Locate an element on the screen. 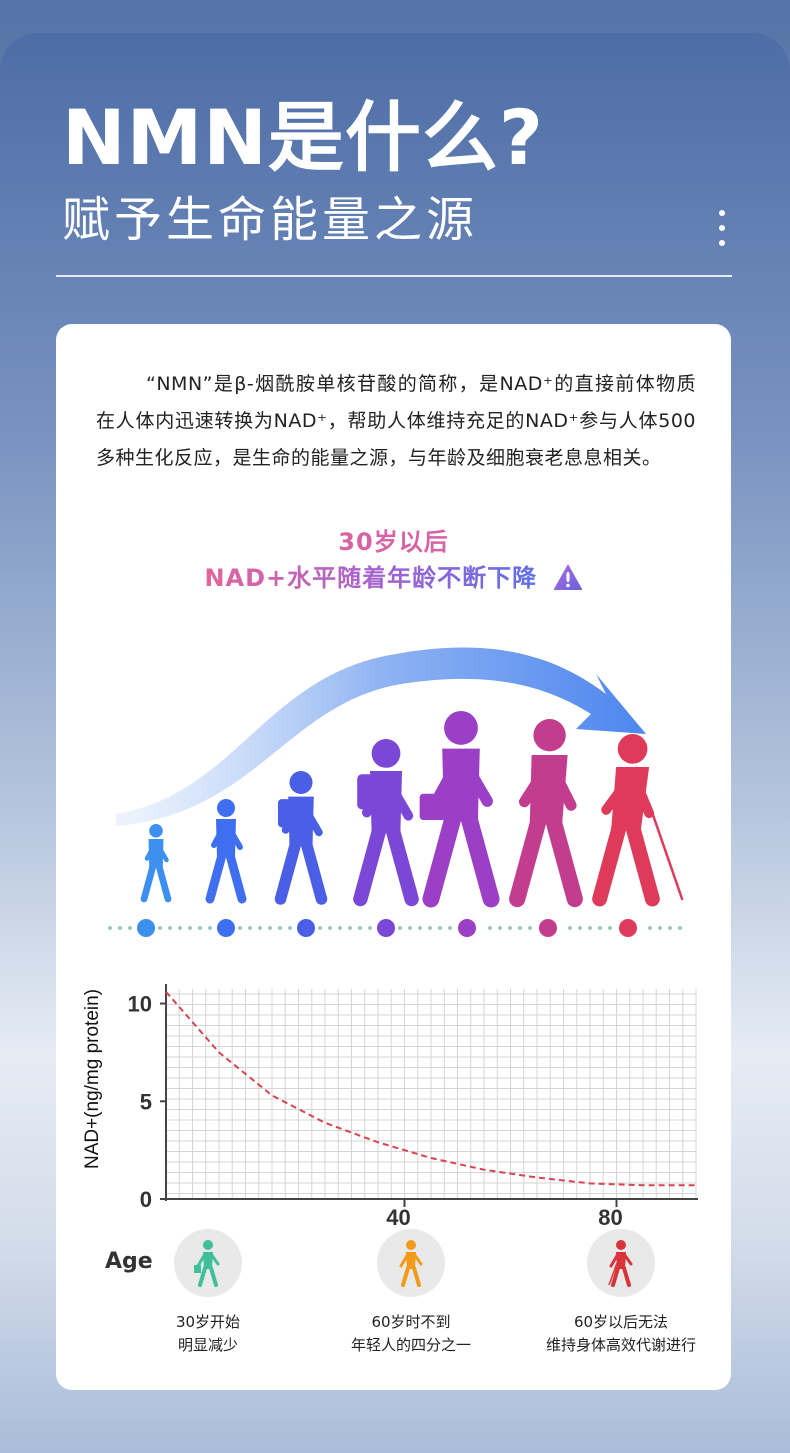  stage-60-icon-bg is located at coordinates (411, 1263).